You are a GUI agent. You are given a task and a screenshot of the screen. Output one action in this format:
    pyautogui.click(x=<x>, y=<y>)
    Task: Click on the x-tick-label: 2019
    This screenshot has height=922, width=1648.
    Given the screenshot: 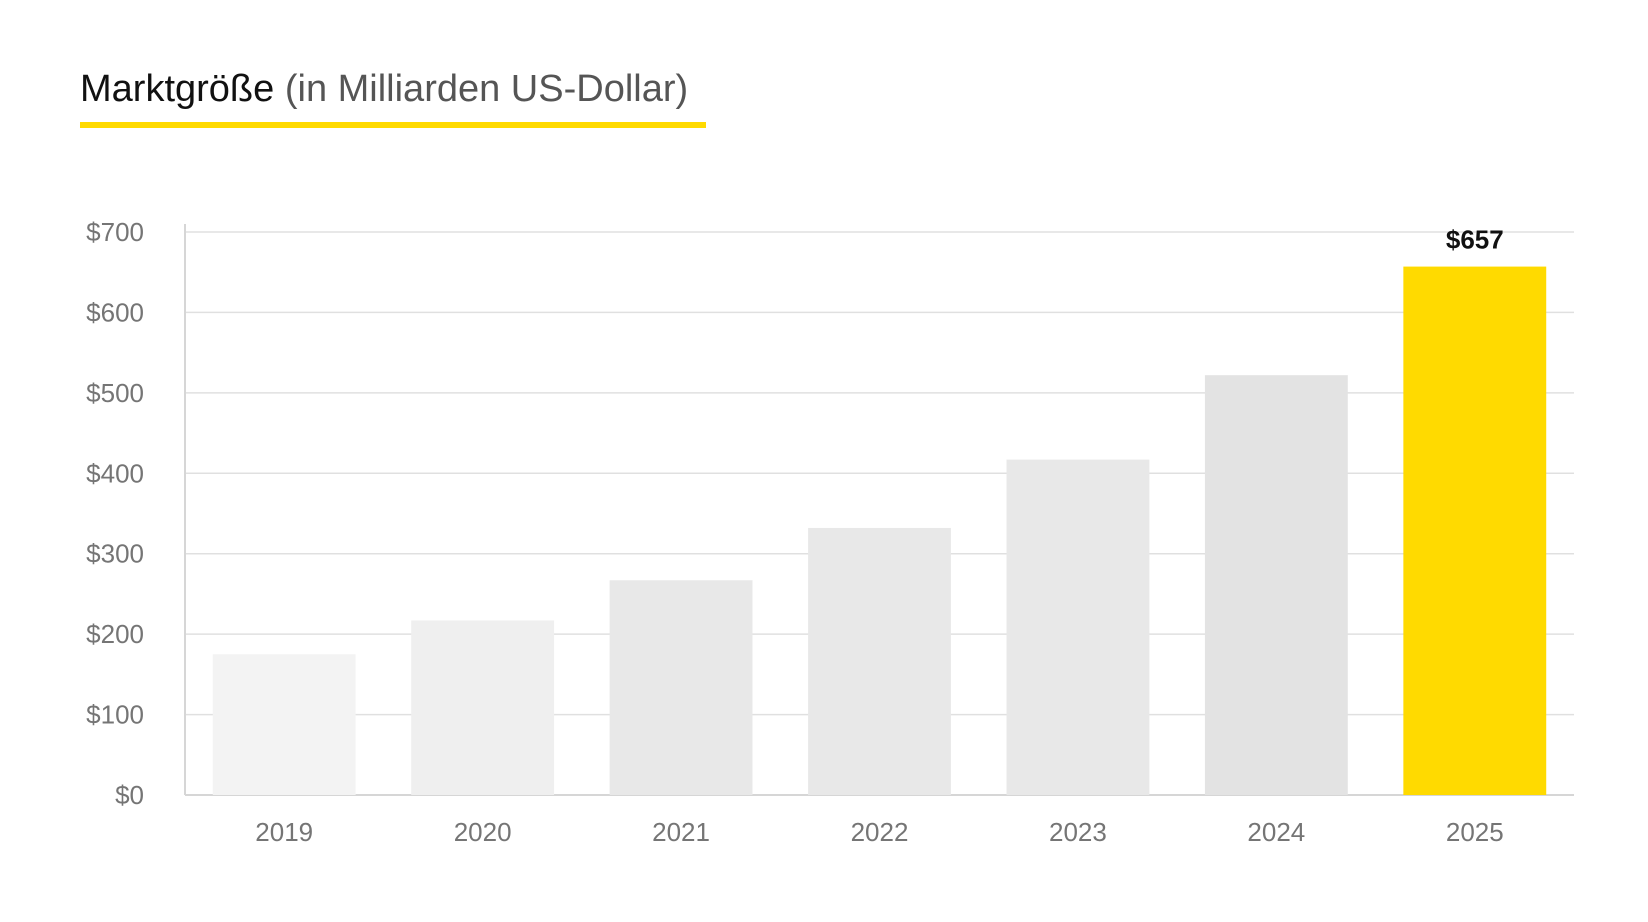 What is the action you would take?
    pyautogui.click(x=284, y=832)
    